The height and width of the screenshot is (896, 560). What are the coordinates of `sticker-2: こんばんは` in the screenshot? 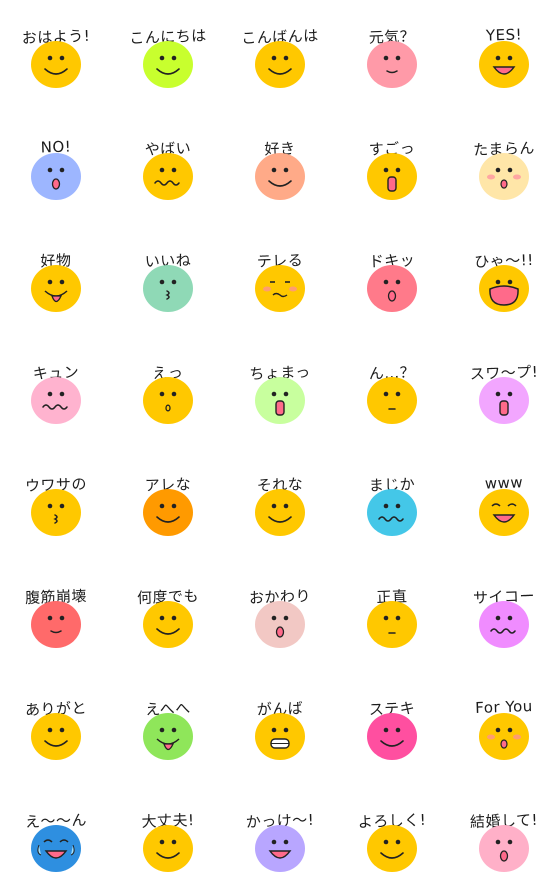 It's located at (280, 56).